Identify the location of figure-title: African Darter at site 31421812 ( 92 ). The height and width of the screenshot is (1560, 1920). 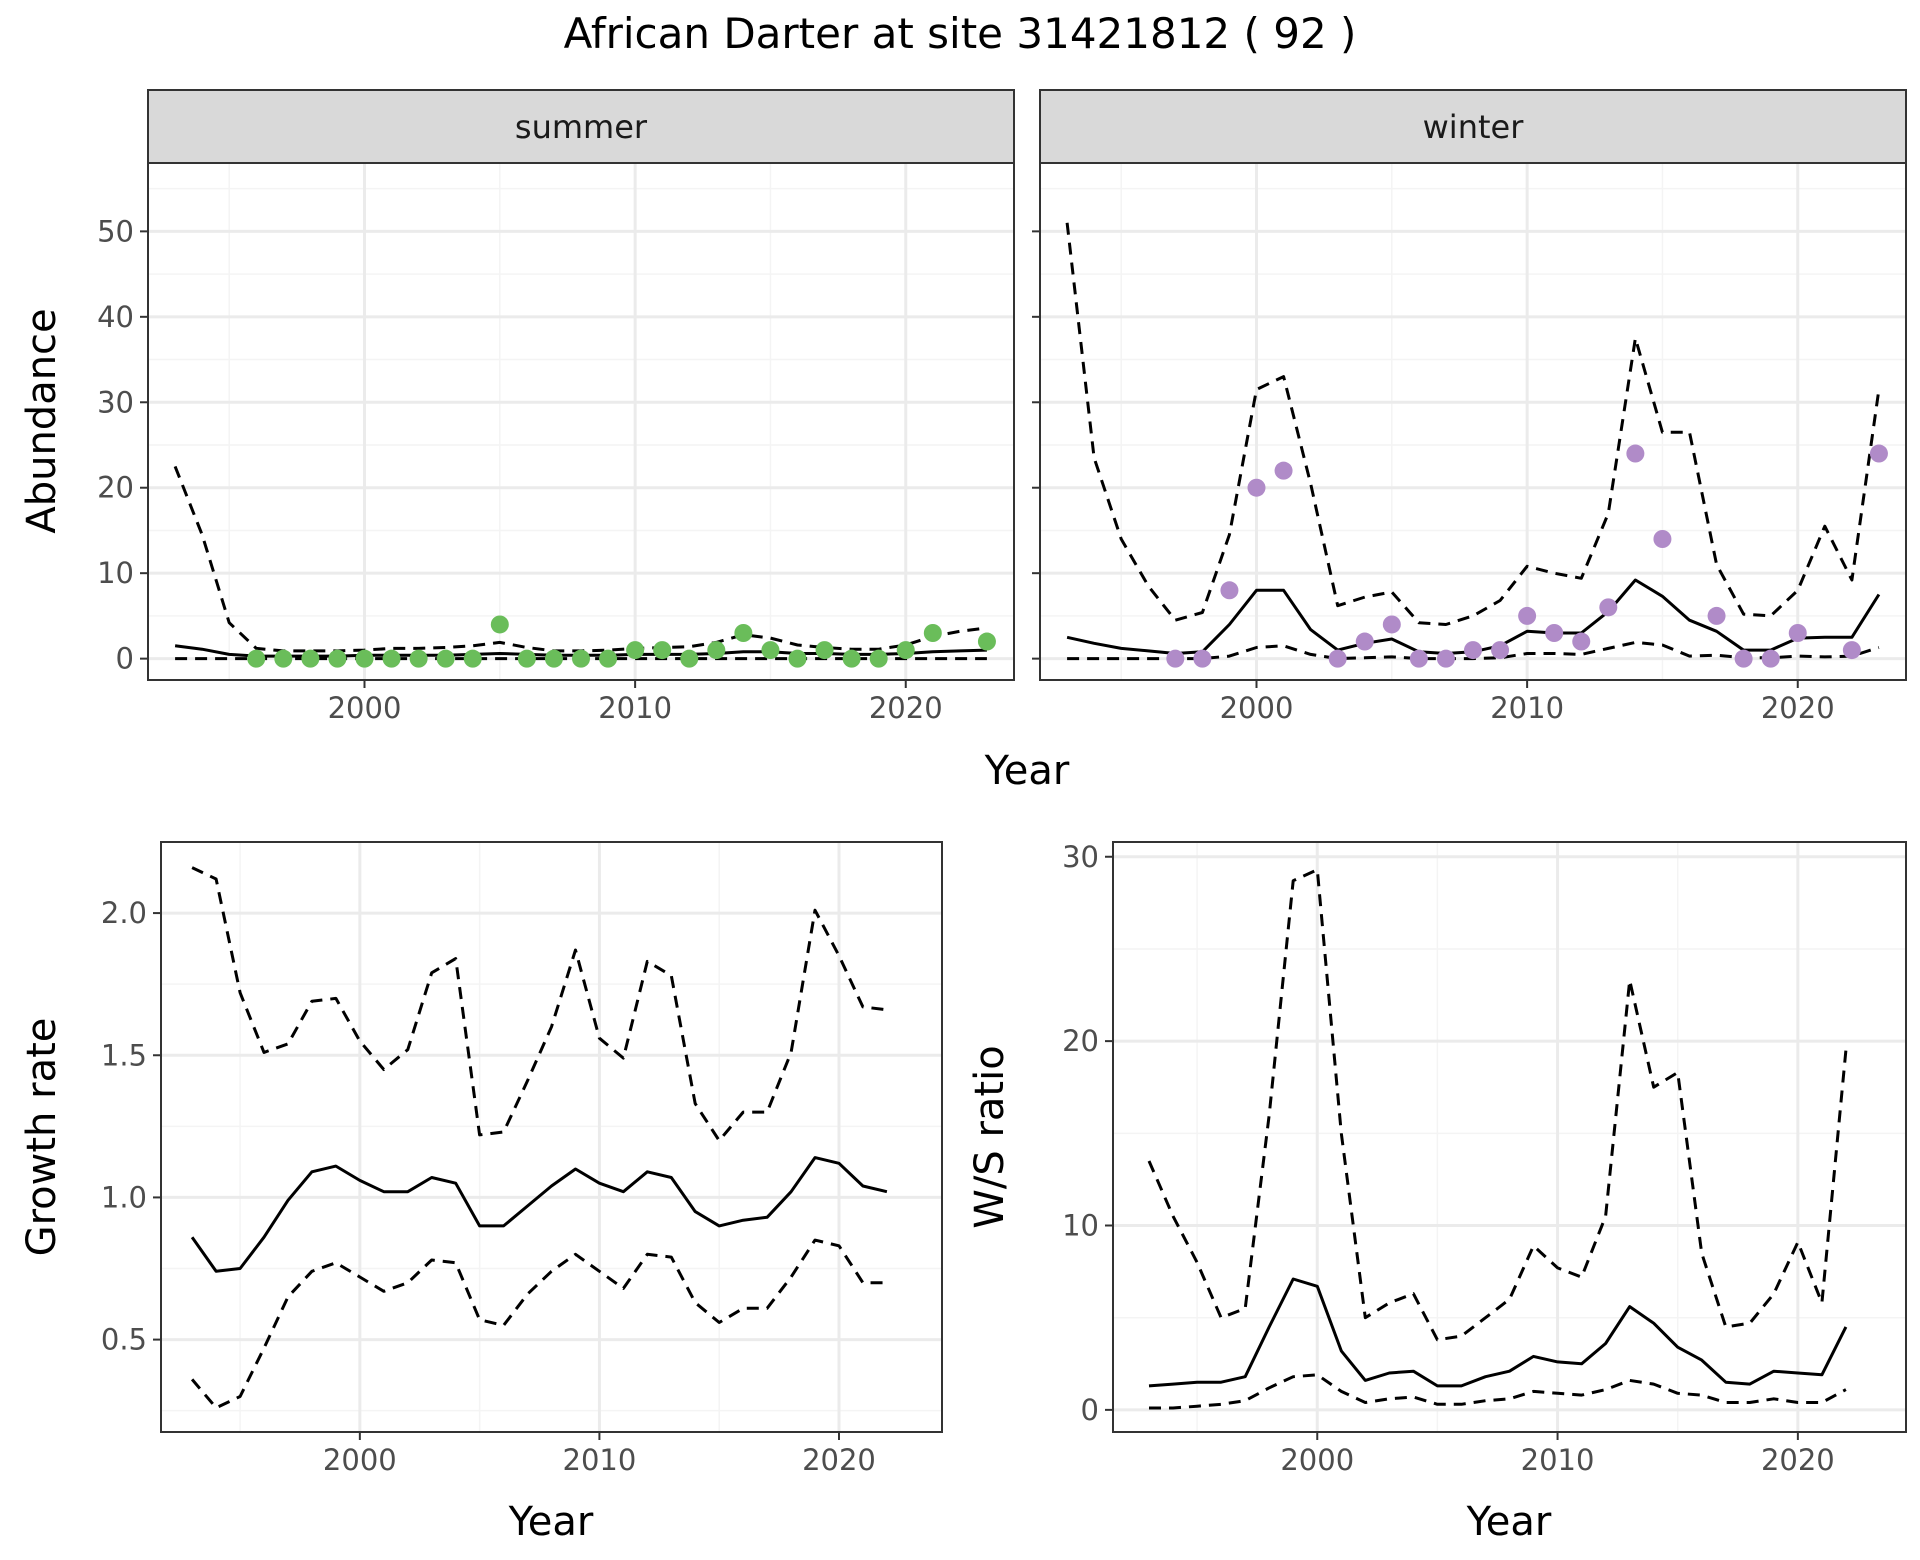
(960, 33).